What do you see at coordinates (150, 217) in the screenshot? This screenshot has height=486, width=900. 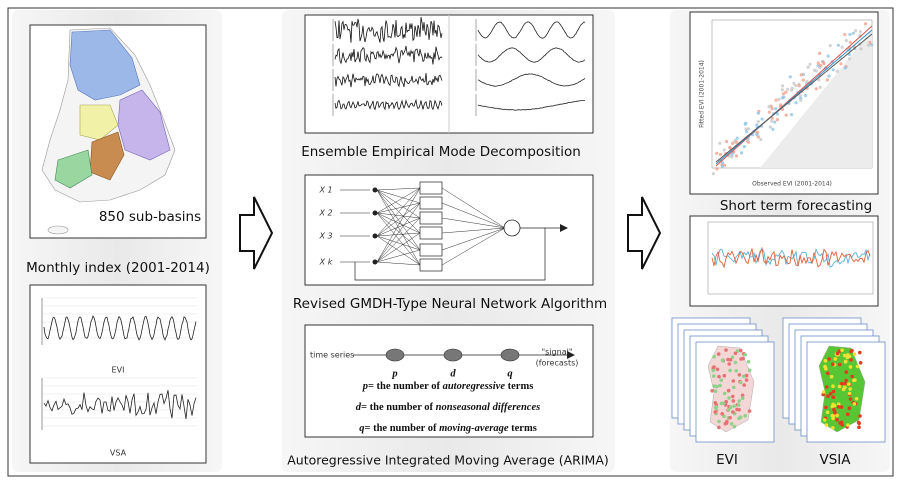 I see `map-label: 850 sub-basins` at bounding box center [150, 217].